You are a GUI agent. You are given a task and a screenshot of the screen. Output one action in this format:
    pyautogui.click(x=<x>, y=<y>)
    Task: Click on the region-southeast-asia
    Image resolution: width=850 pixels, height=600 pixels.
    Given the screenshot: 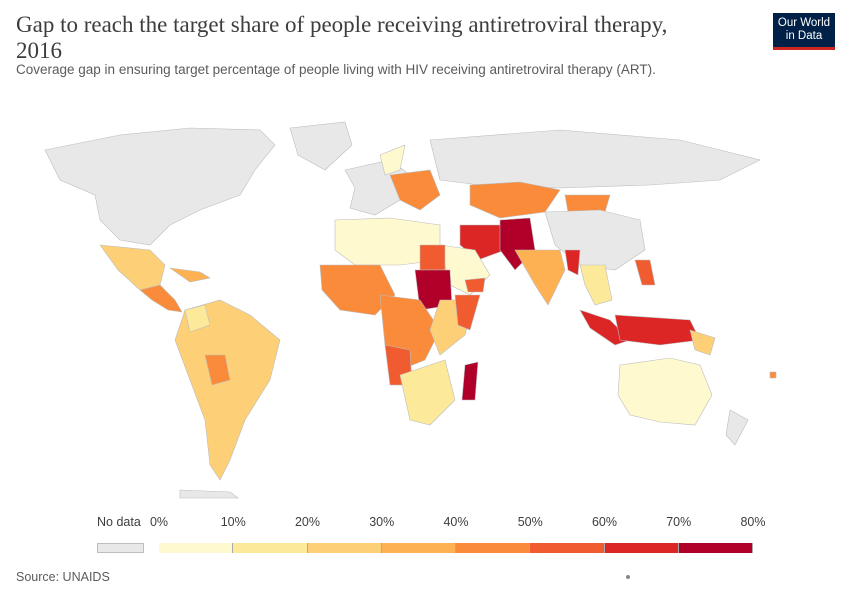 What is the action you would take?
    pyautogui.click(x=596, y=285)
    